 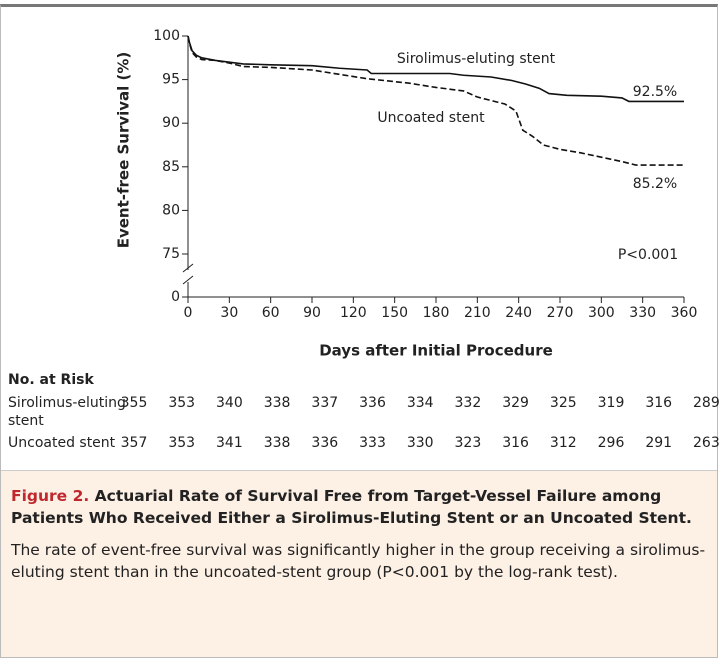 What do you see at coordinates (166, 36) in the screenshot?
I see `y-tick-label: 100` at bounding box center [166, 36].